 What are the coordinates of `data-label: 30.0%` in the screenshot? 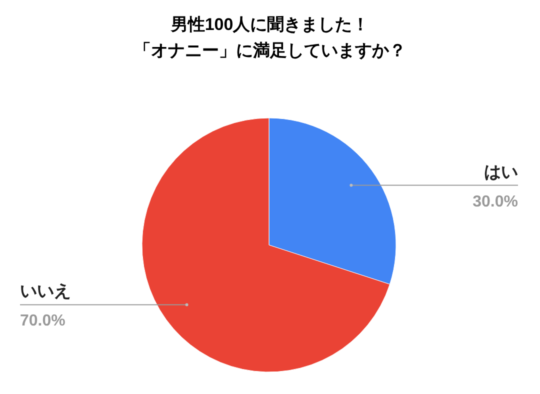 It's located at (495, 201).